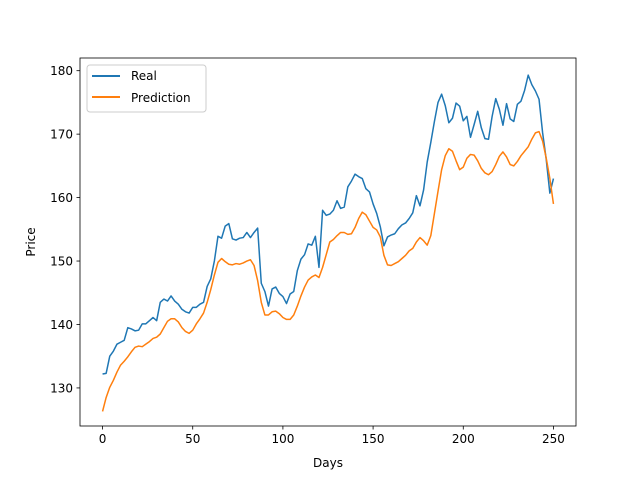 Image resolution: width=640 pixels, height=480 pixels. What do you see at coordinates (192, 439) in the screenshot?
I see `x-tick-label: 50` at bounding box center [192, 439].